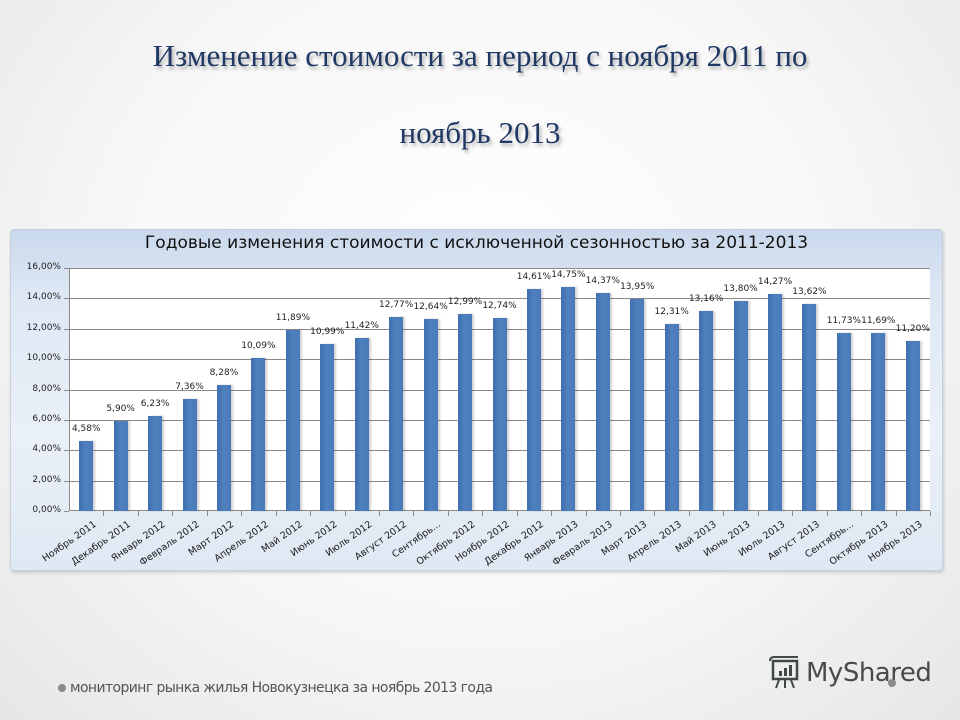 The image size is (960, 720). I want to click on y-tick-label: 8,00%, so click(46, 388).